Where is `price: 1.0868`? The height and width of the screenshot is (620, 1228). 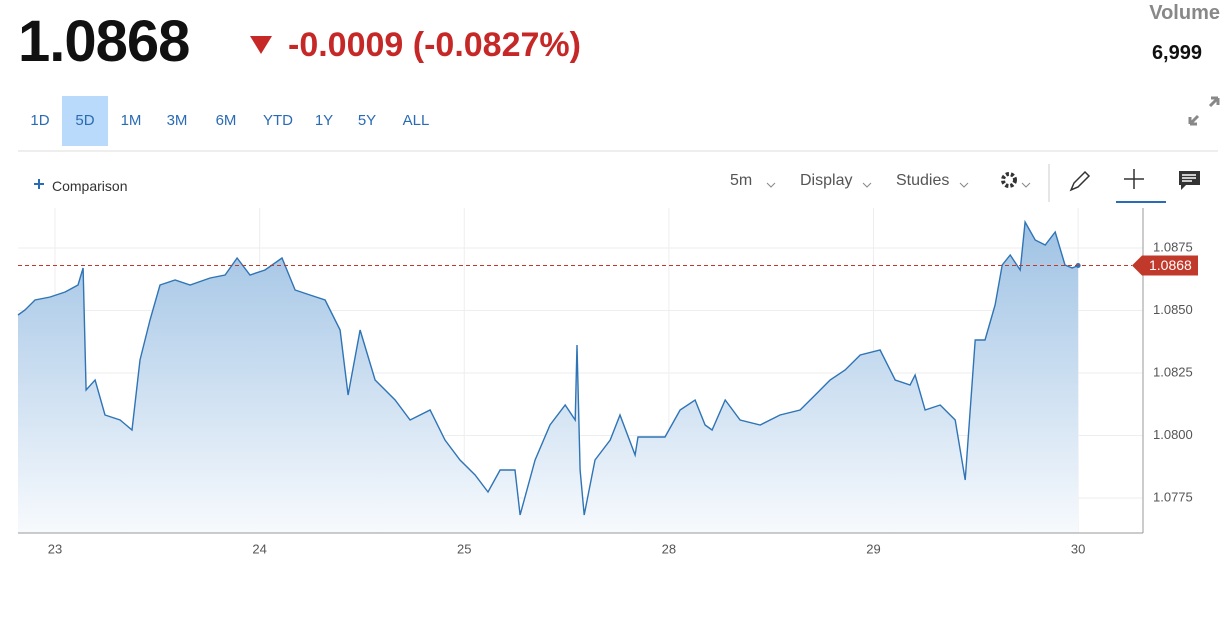
price: 1.0868 is located at coordinates (104, 41).